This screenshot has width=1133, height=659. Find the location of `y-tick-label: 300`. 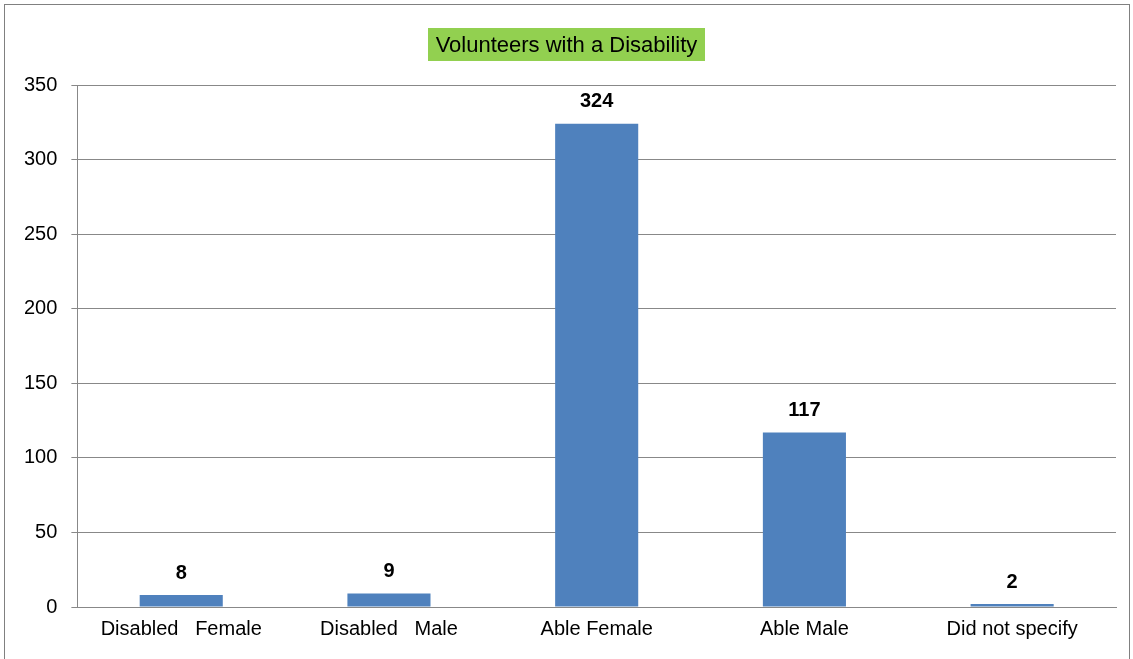

y-tick-label: 300 is located at coordinates (40, 158).